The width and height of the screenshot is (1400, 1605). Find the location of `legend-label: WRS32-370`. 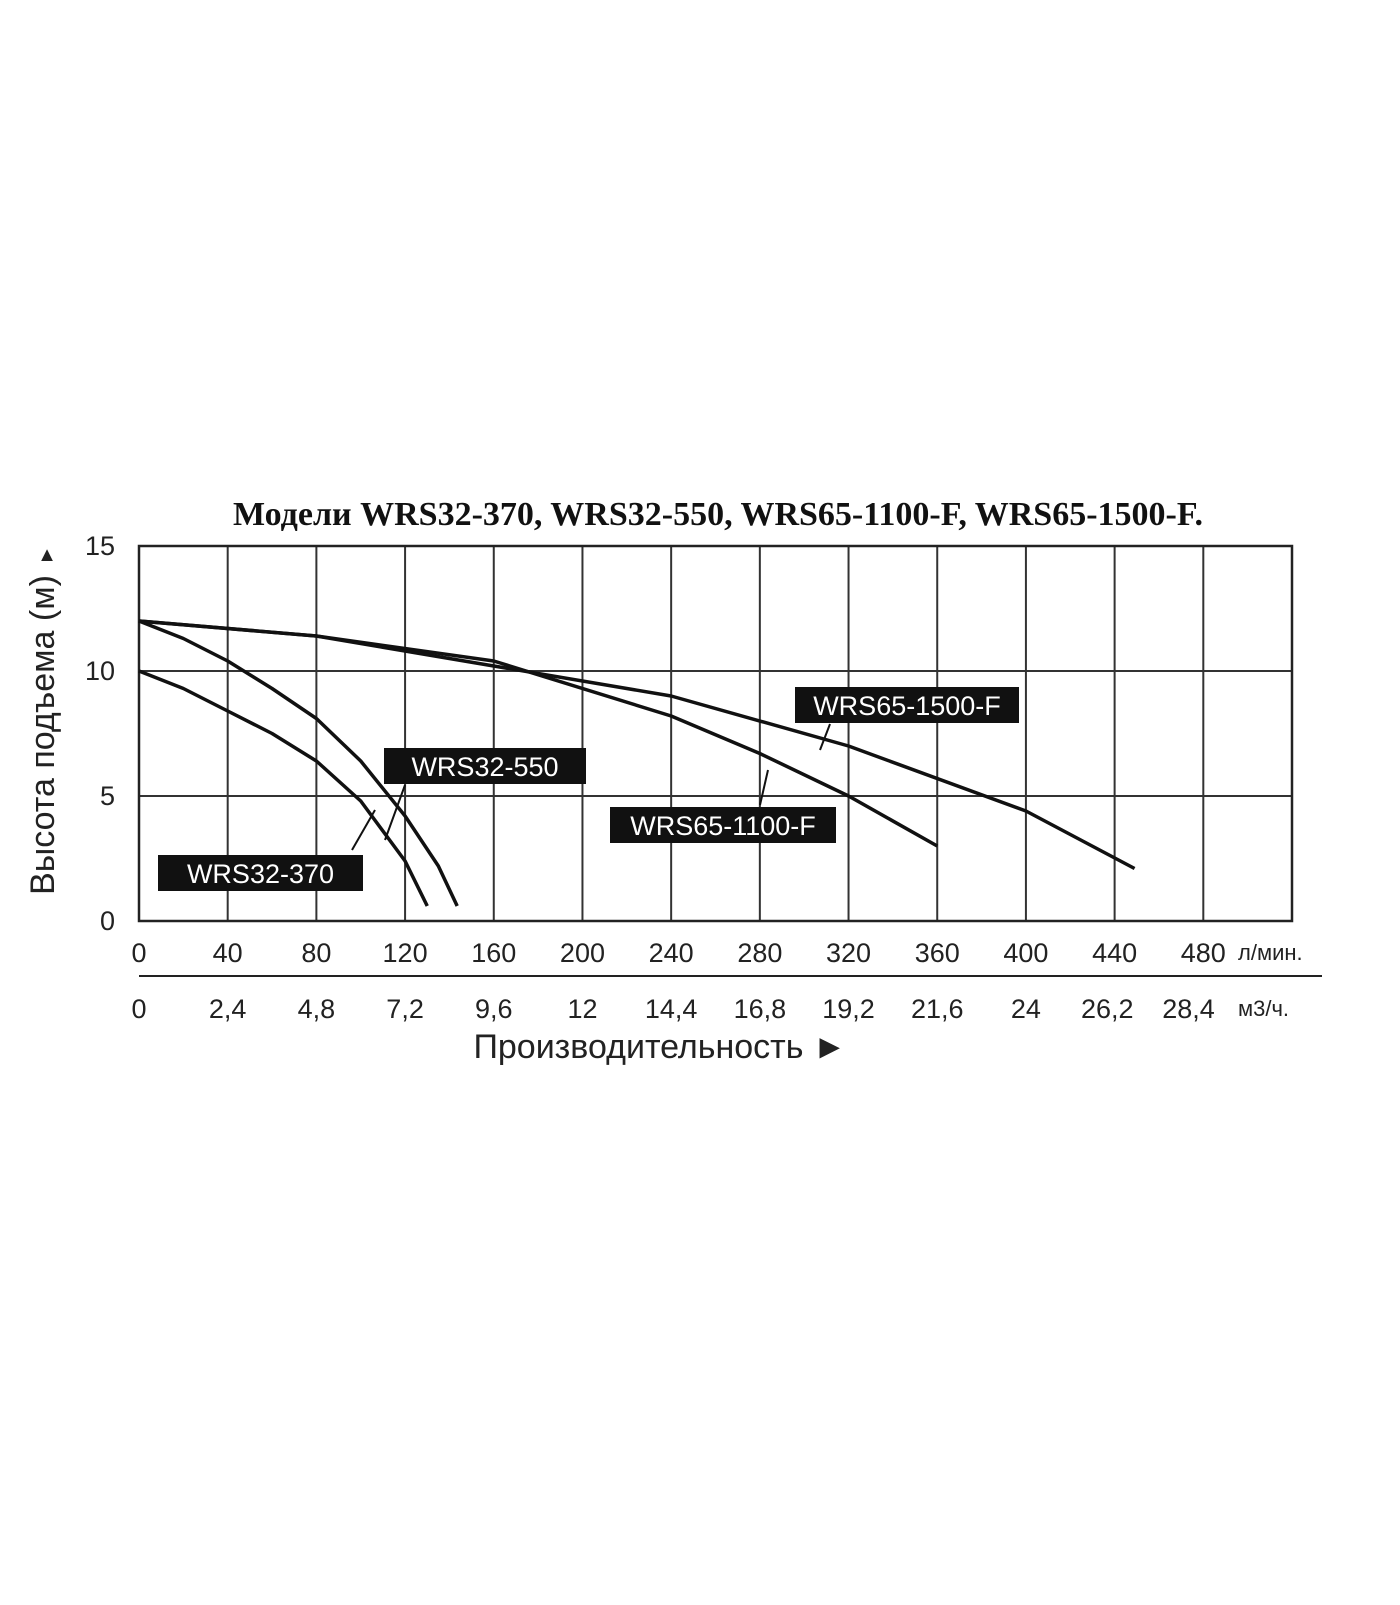

legend-label: WRS32-370 is located at coordinates (260, 874).